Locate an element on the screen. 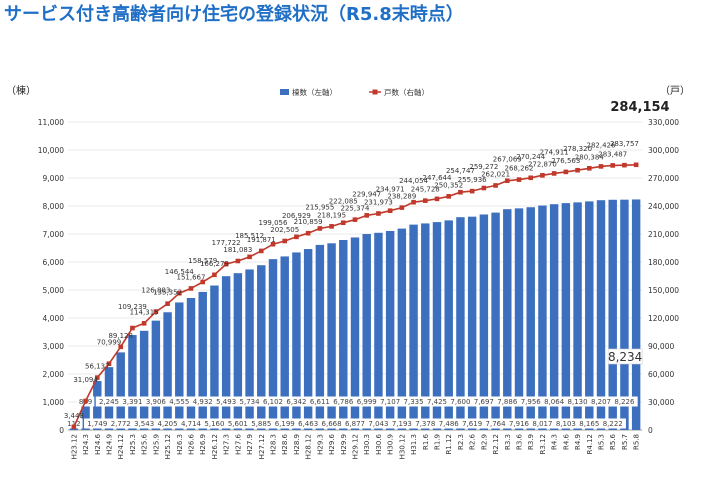  x-tick-label: H26.3 is located at coordinates (180, 444).